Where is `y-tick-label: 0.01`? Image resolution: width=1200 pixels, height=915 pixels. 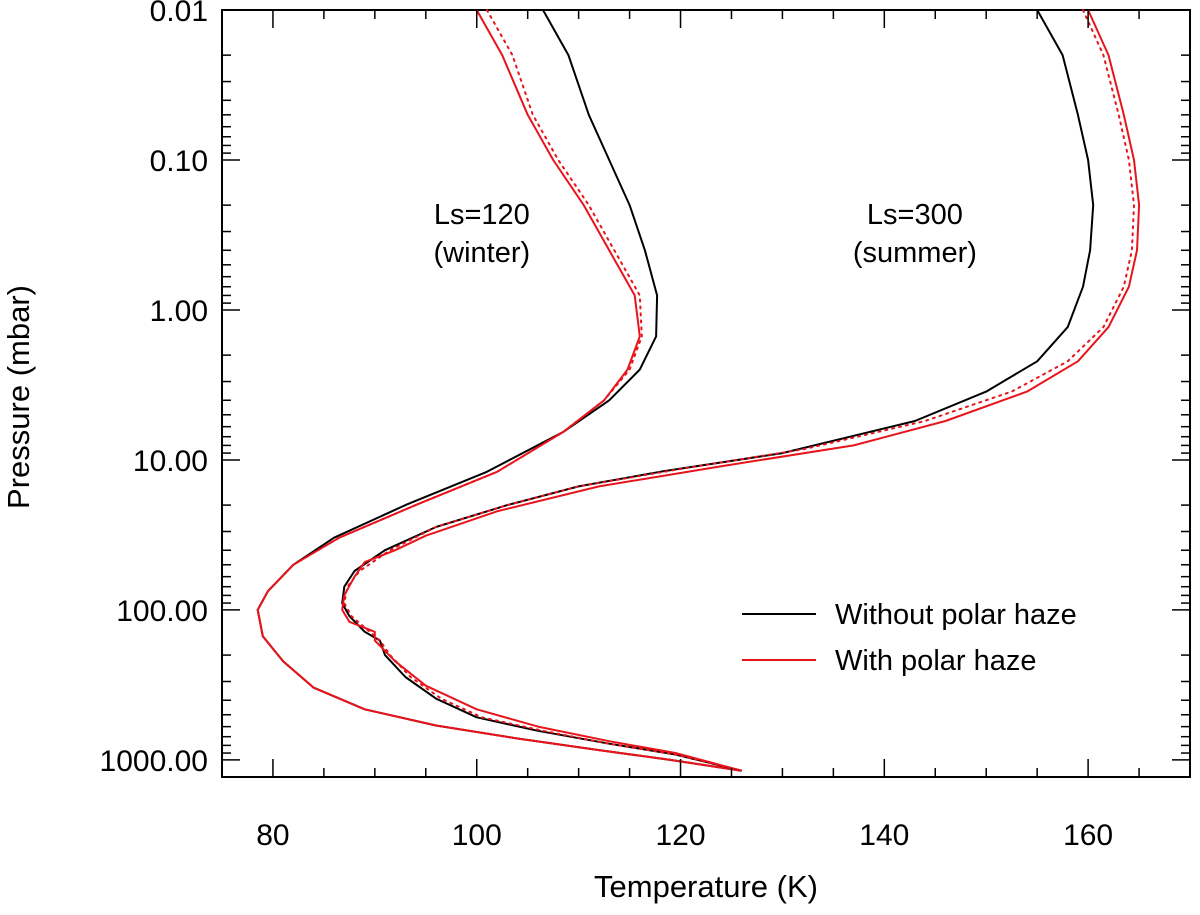 y-tick-label: 0.01 is located at coordinates (179, 14).